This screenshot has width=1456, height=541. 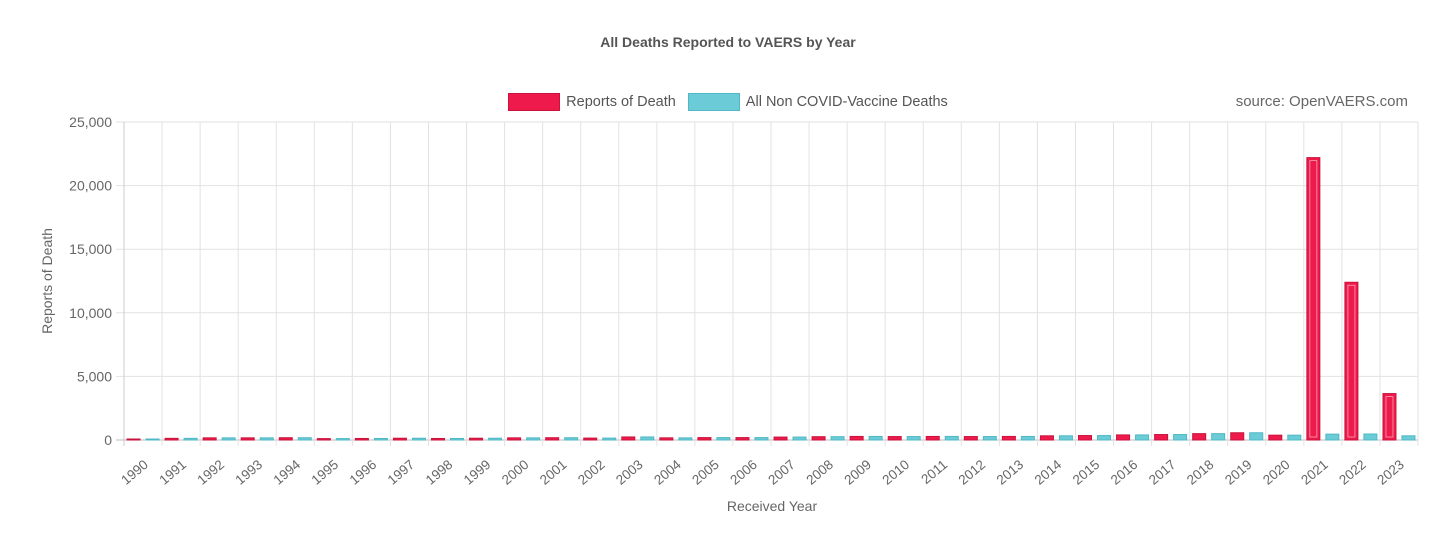 What do you see at coordinates (1200, 472) in the screenshot?
I see `x-tick-label-2018: 2018` at bounding box center [1200, 472].